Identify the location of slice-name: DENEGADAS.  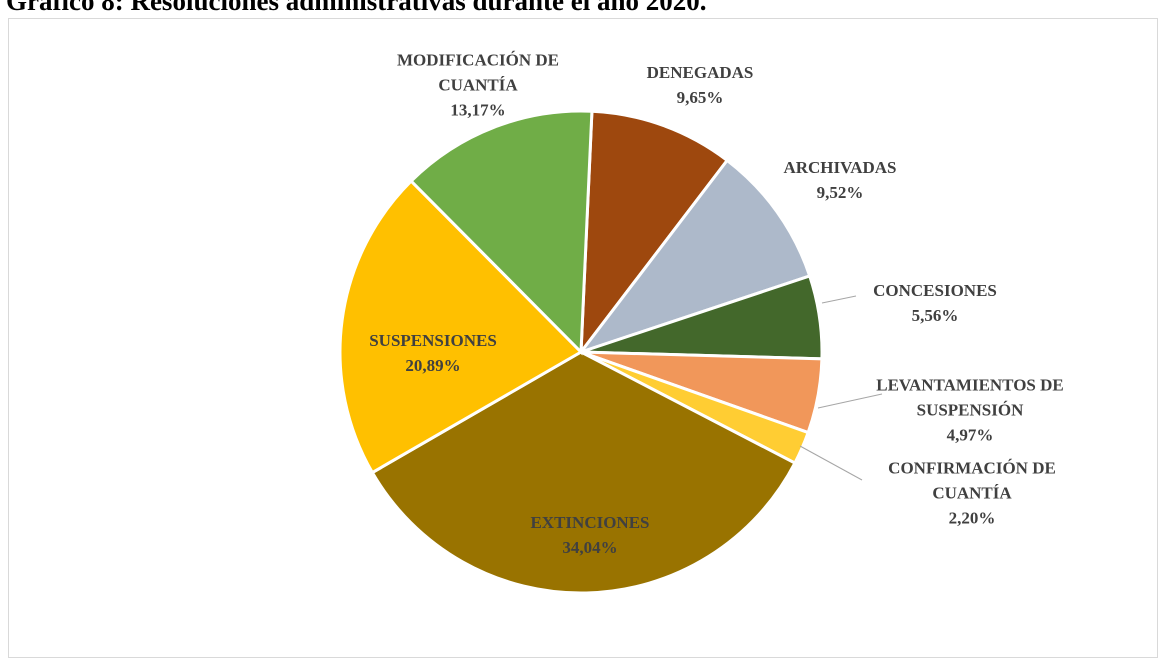
(700, 72).